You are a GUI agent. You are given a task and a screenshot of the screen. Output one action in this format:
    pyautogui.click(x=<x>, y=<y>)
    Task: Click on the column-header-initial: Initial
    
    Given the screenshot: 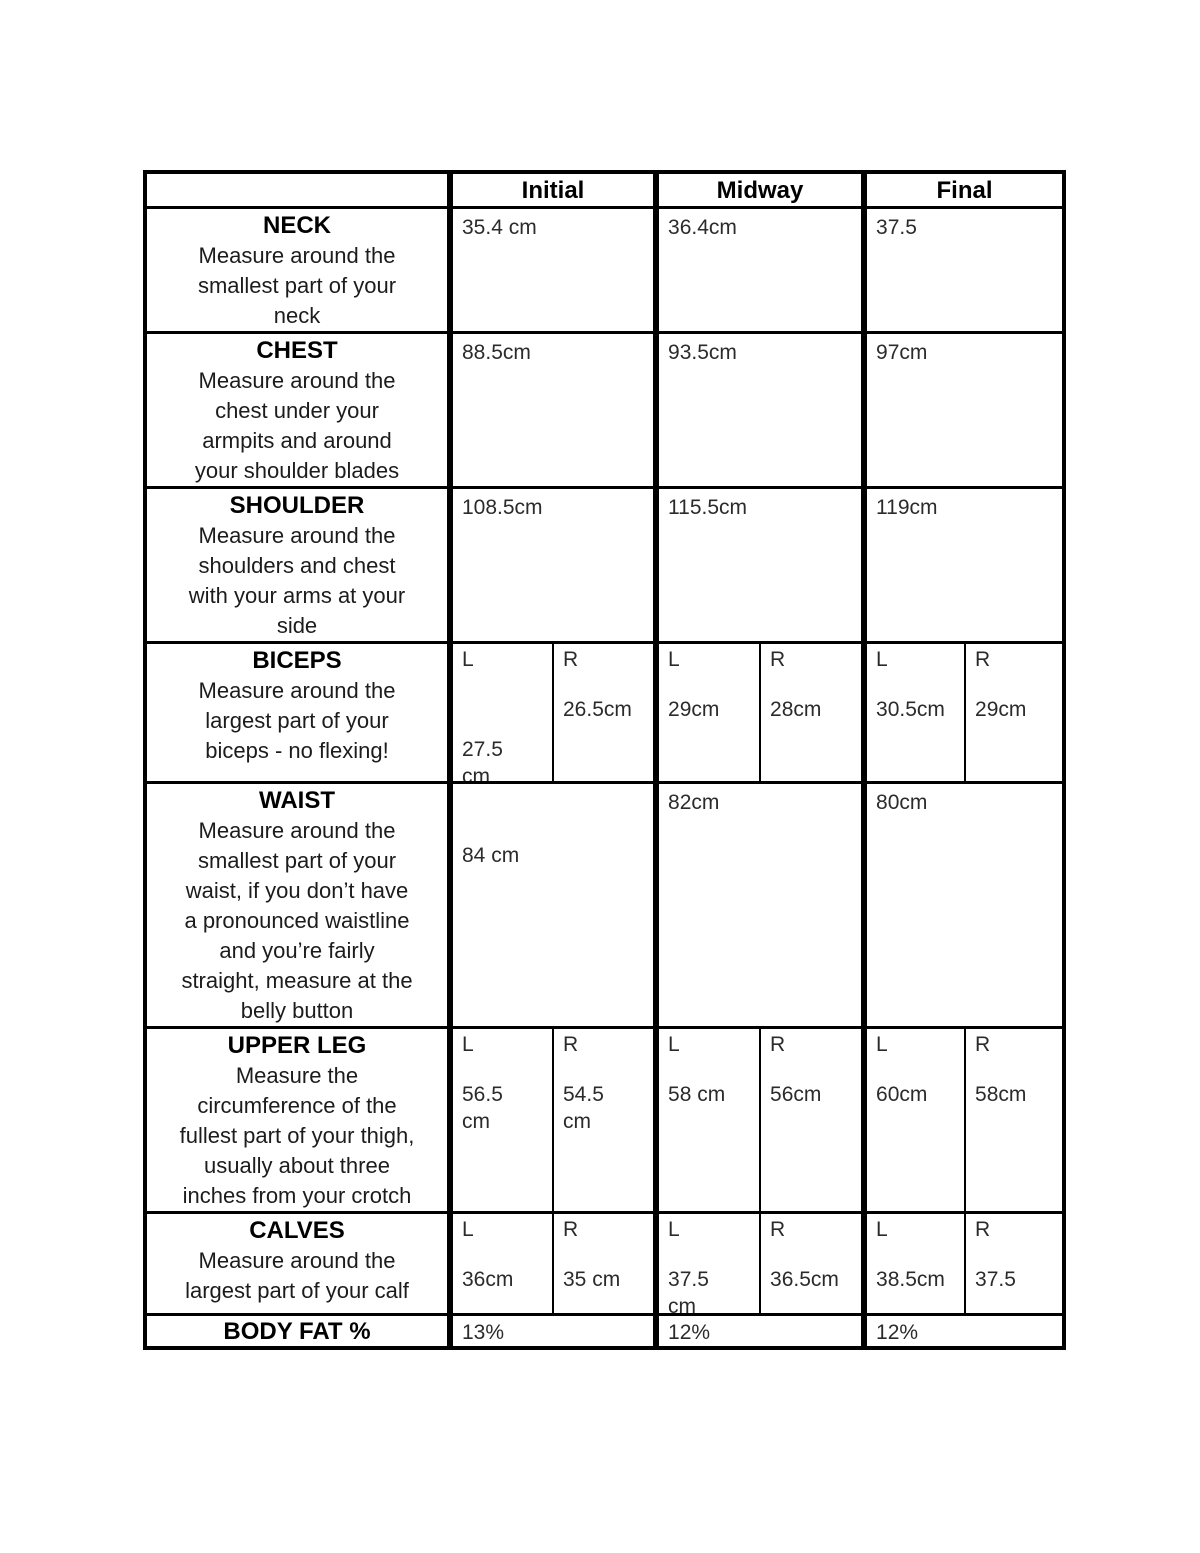 What is the action you would take?
    pyautogui.click(x=554, y=189)
    